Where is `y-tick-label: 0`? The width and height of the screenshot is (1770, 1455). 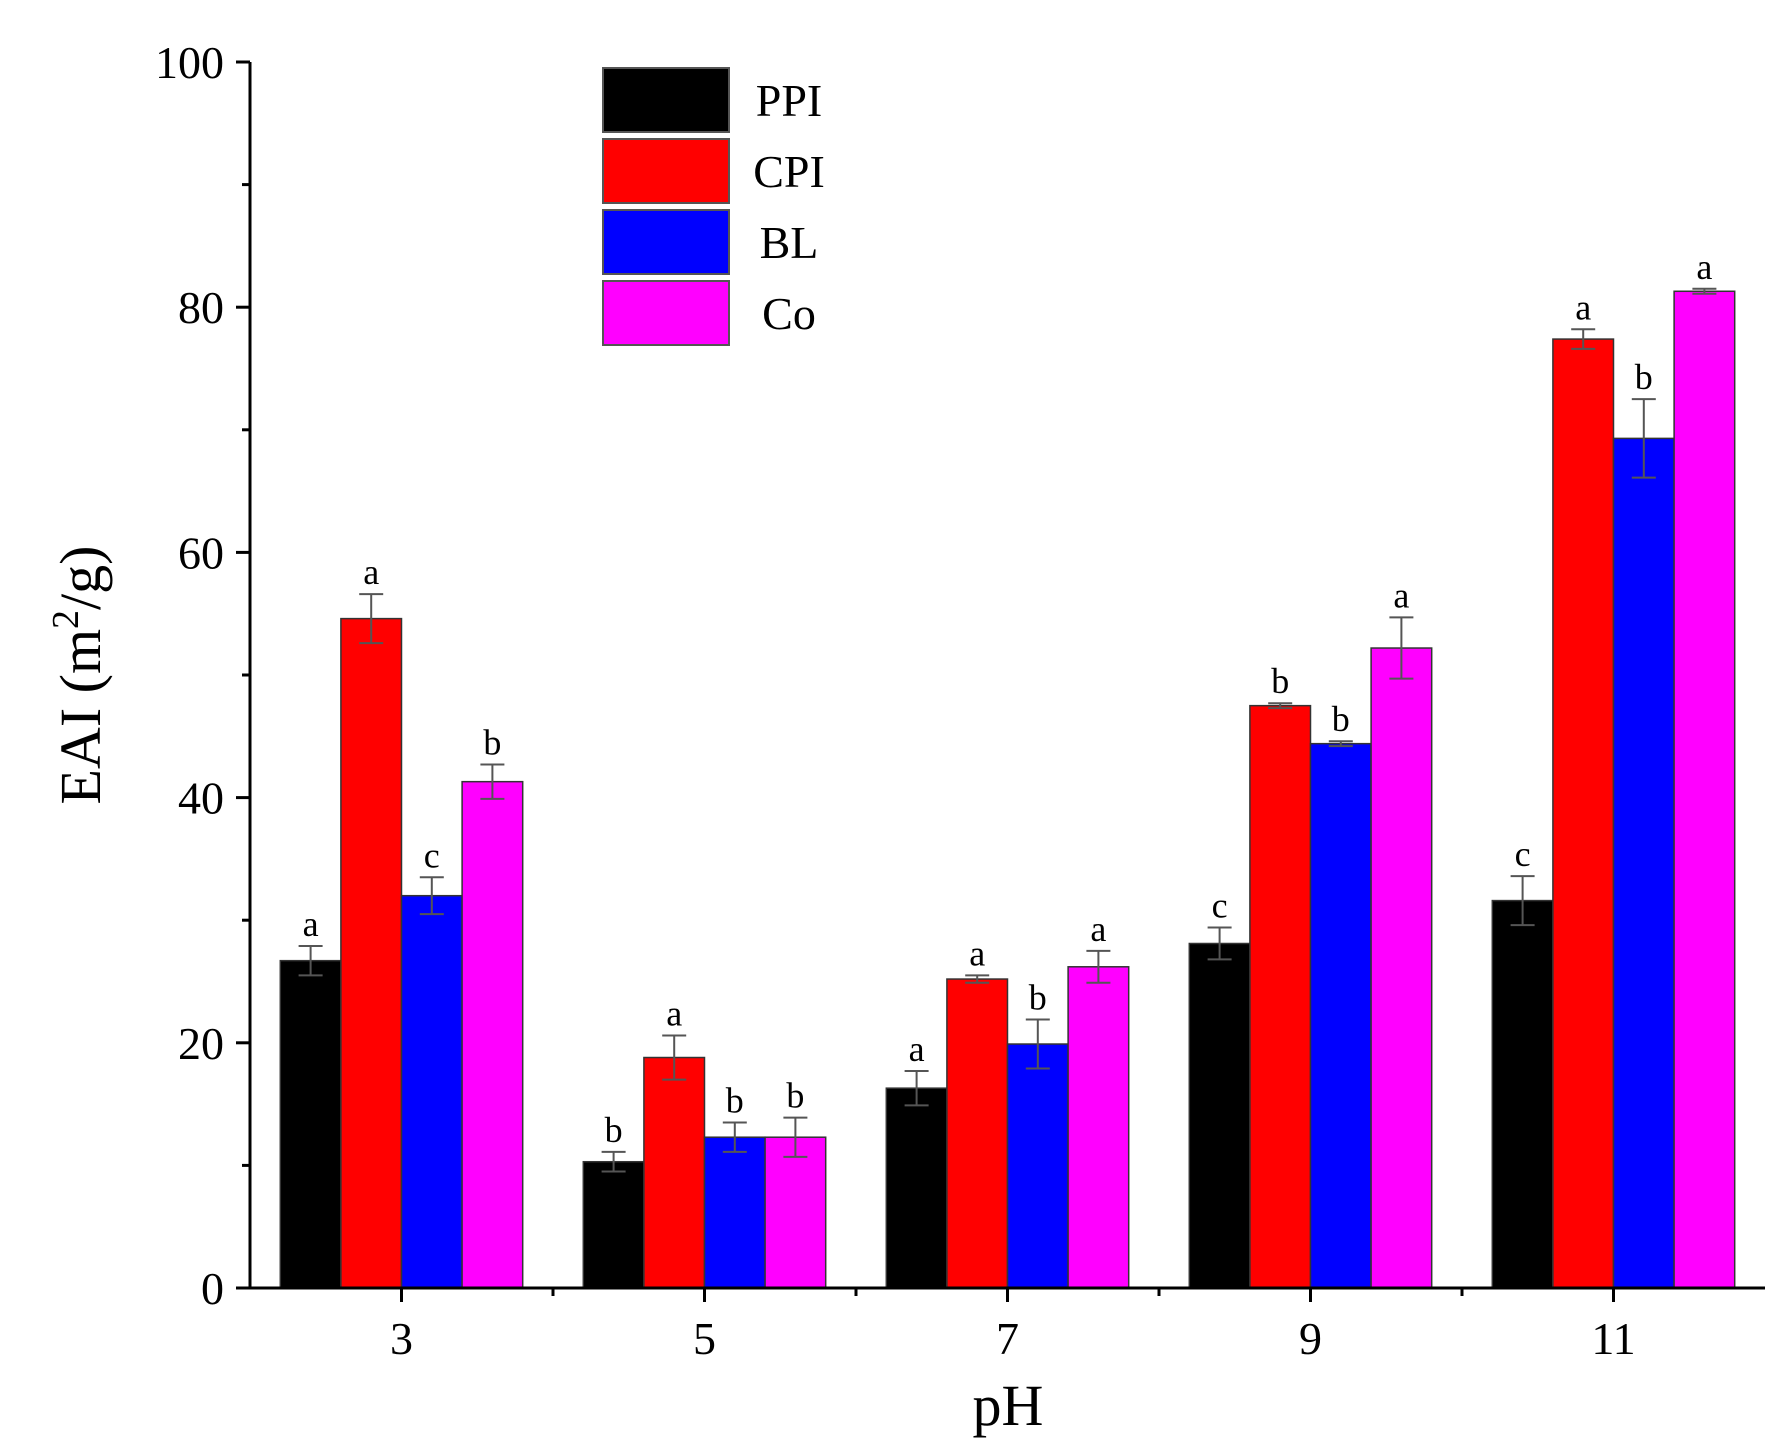
y-tick-label: 0 is located at coordinates (212, 1288).